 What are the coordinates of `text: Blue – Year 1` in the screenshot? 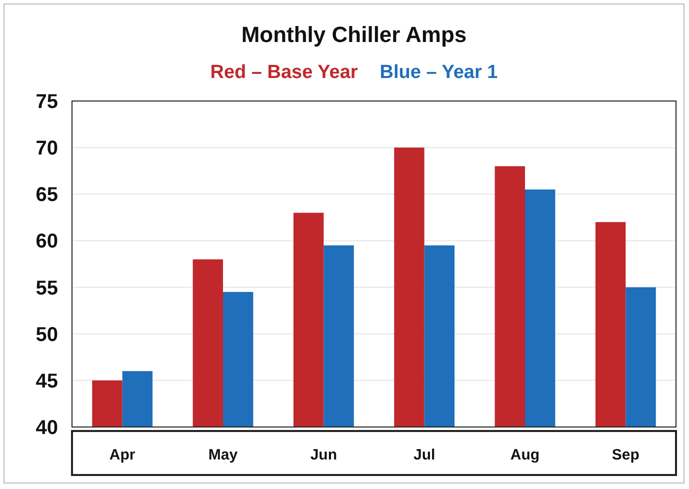 It's located at (439, 72).